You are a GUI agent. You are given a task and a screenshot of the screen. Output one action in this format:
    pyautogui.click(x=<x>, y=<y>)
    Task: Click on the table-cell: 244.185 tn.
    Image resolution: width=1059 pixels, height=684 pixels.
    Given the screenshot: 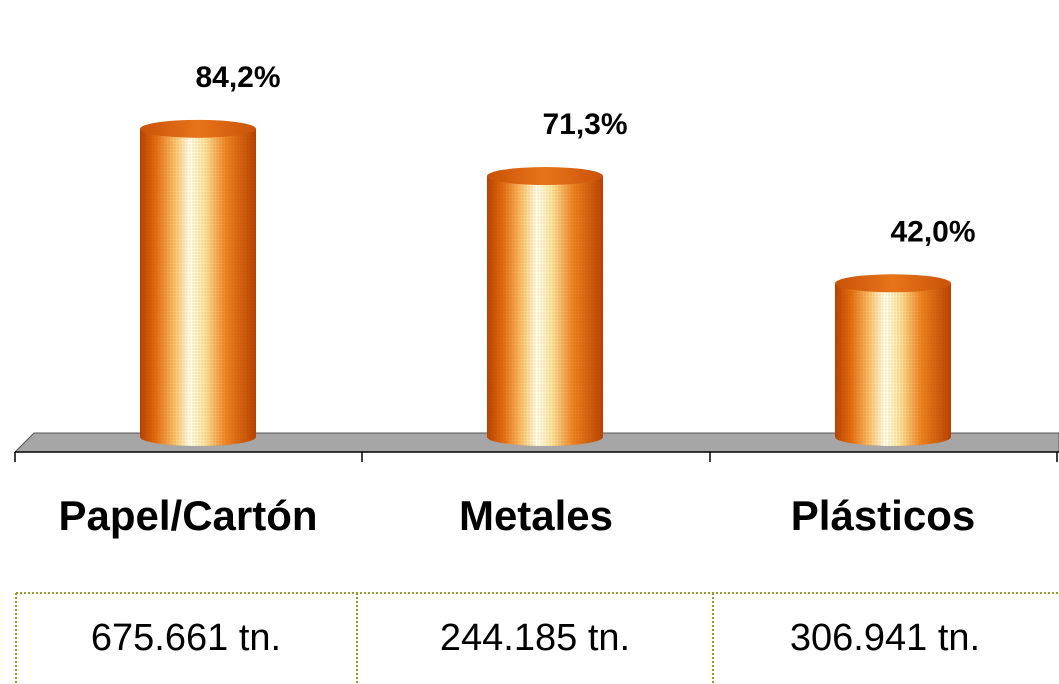 What is the action you would take?
    pyautogui.click(x=535, y=638)
    